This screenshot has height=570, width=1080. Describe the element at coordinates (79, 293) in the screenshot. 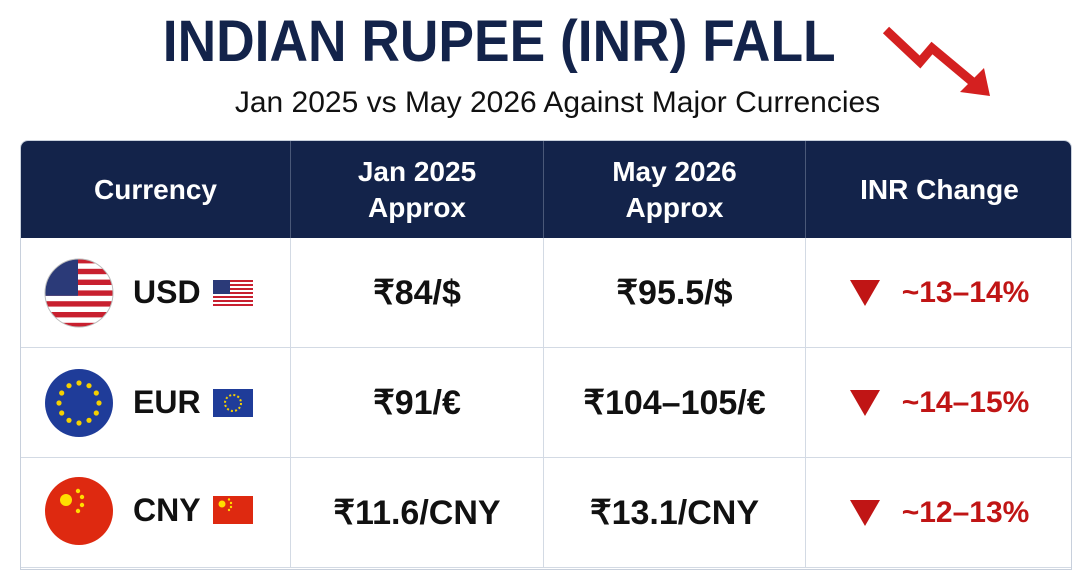

I see `us-flag-round` at that location.